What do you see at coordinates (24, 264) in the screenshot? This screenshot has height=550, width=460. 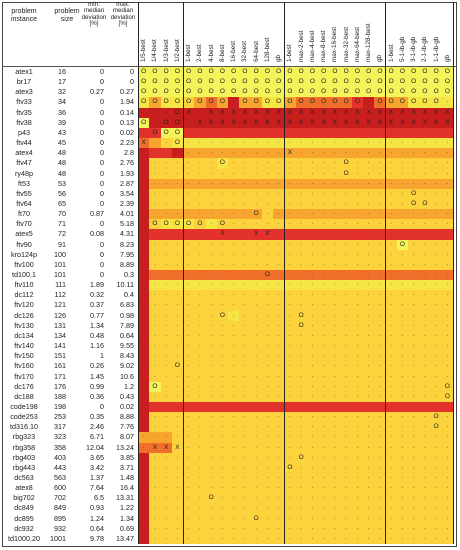 I see `row-problem-instance: ftv100` at bounding box center [24, 264].